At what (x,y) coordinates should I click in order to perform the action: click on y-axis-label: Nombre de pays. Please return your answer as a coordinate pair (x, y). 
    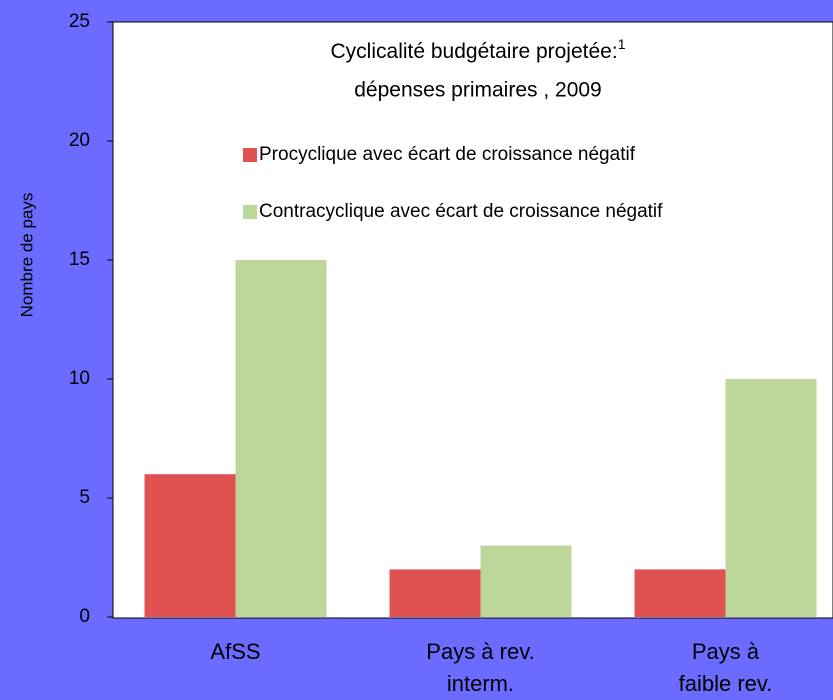
    Looking at the image, I should click on (26, 255).